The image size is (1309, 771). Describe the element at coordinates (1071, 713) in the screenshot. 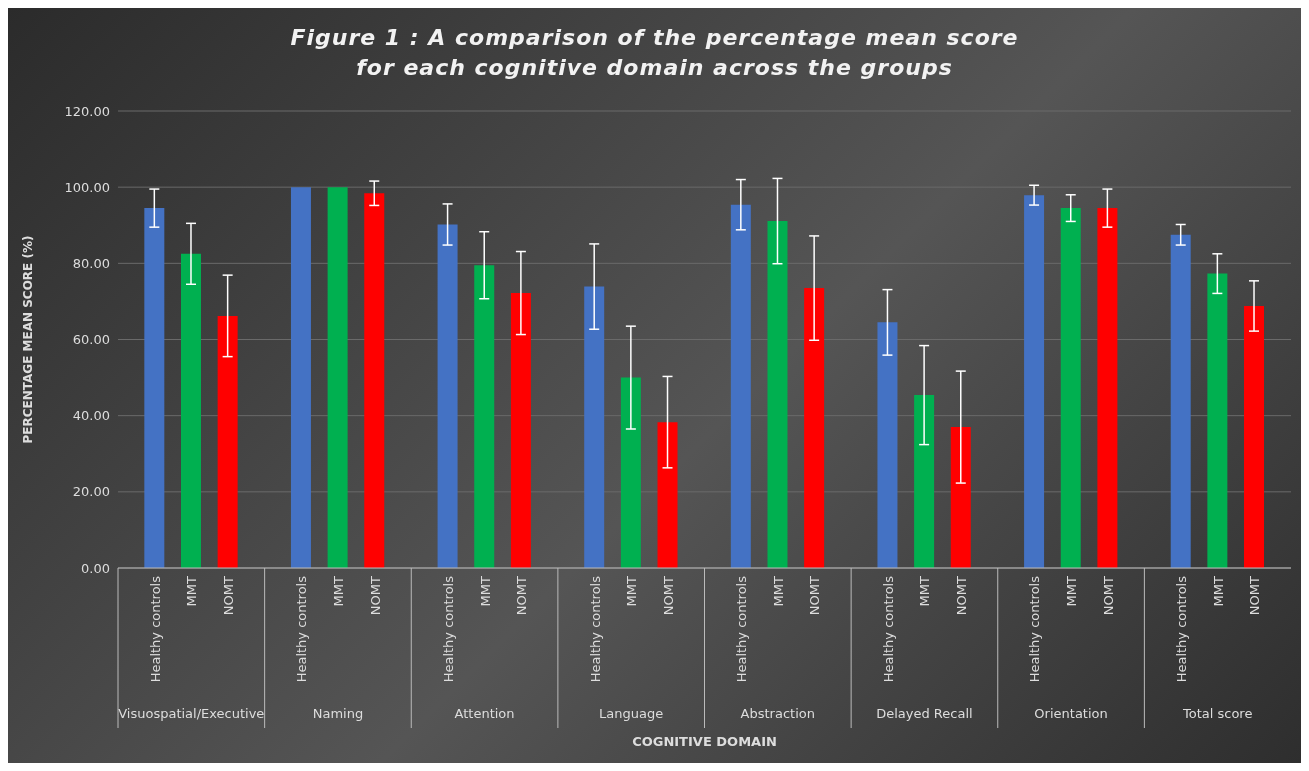

I see `text: Orientation` at that location.